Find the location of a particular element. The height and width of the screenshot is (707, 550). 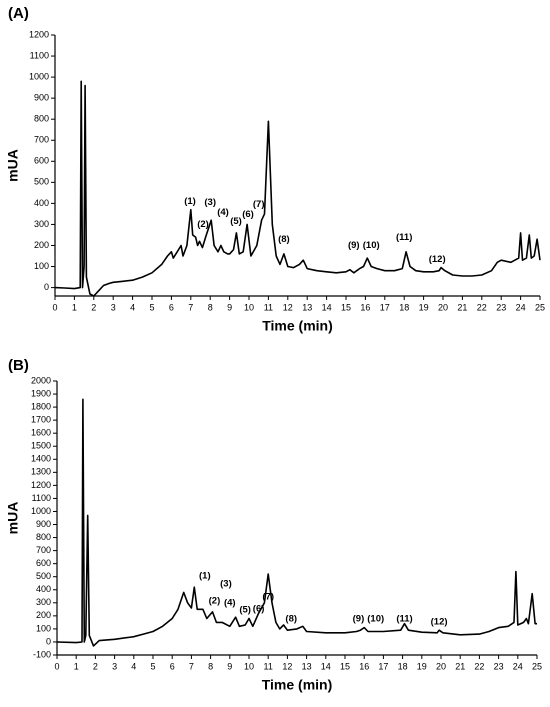

peak-label: (5) is located at coordinates (236, 221).